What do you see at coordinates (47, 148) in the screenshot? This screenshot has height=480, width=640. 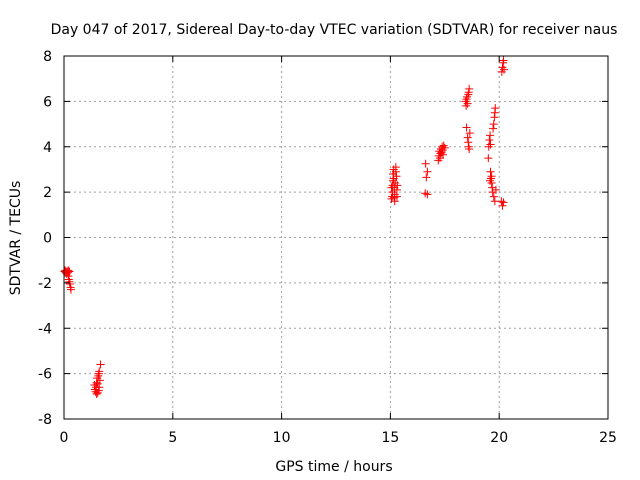 I see `y-tick-label: 4` at bounding box center [47, 148].